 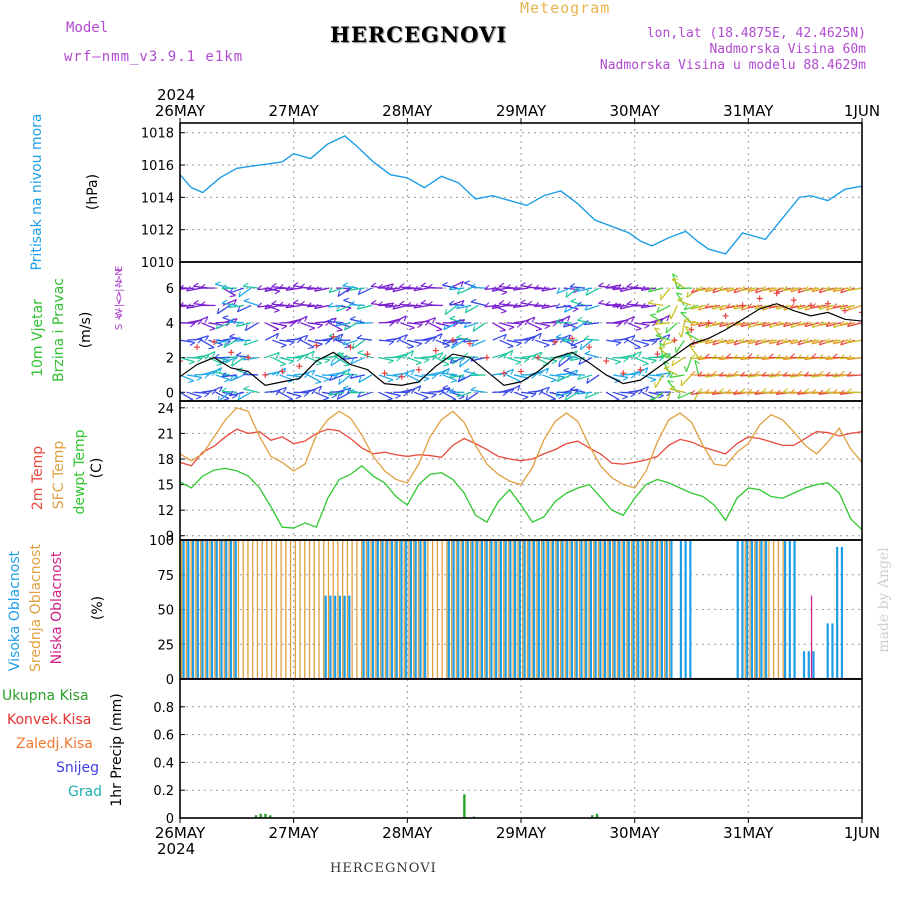 What do you see at coordinates (165, 611) in the screenshot?
I see `y-tick-label: 50` at bounding box center [165, 611].